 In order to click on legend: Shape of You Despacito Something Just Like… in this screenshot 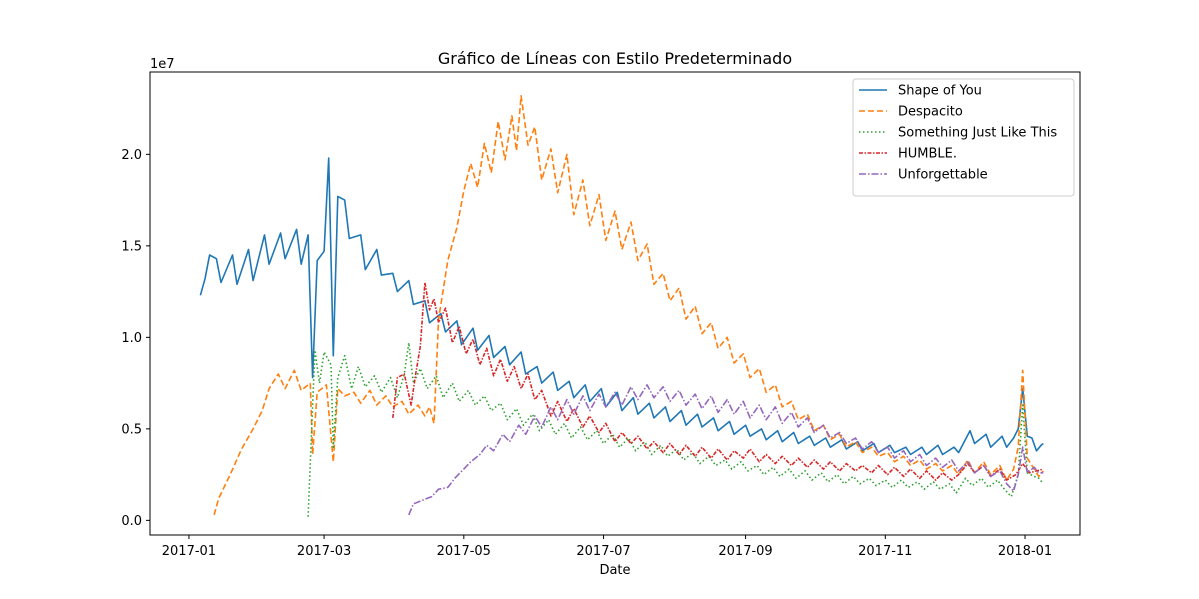, I will do `click(963, 137)`.